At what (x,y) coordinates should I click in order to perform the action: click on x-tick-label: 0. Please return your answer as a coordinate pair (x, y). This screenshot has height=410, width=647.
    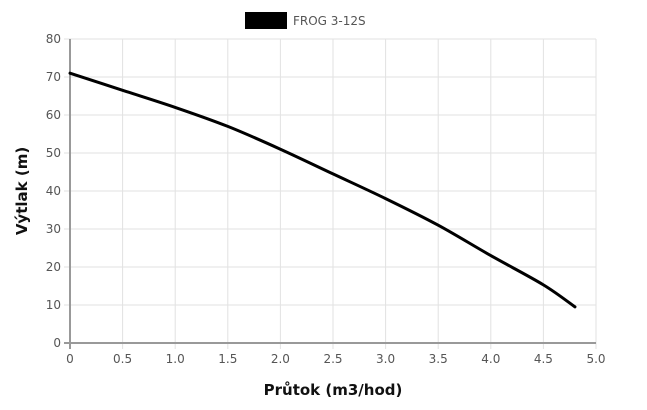
    Looking at the image, I should click on (70, 359).